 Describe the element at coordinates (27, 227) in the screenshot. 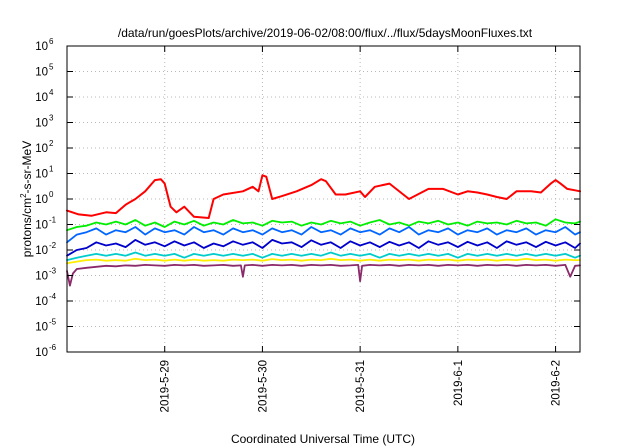

I see `y-axis-label-prefix: protons/cm` at that location.